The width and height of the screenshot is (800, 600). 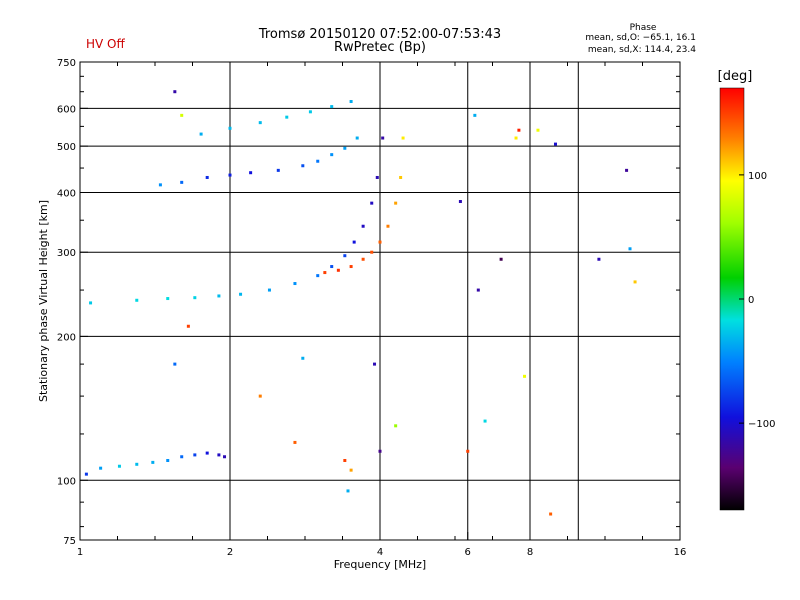 I want to click on y-tick-label: 600, so click(x=66, y=109).